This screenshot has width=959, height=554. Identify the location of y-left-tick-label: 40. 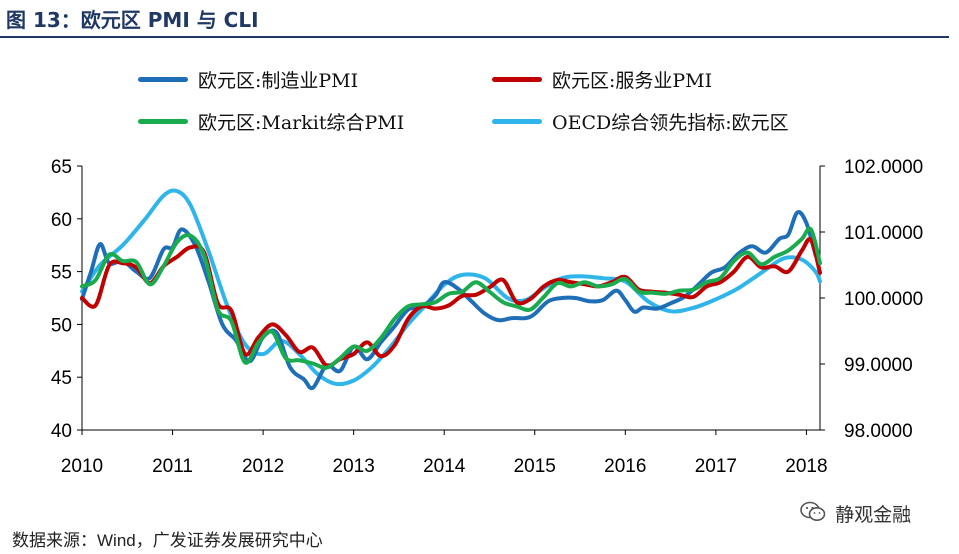
(61, 431).